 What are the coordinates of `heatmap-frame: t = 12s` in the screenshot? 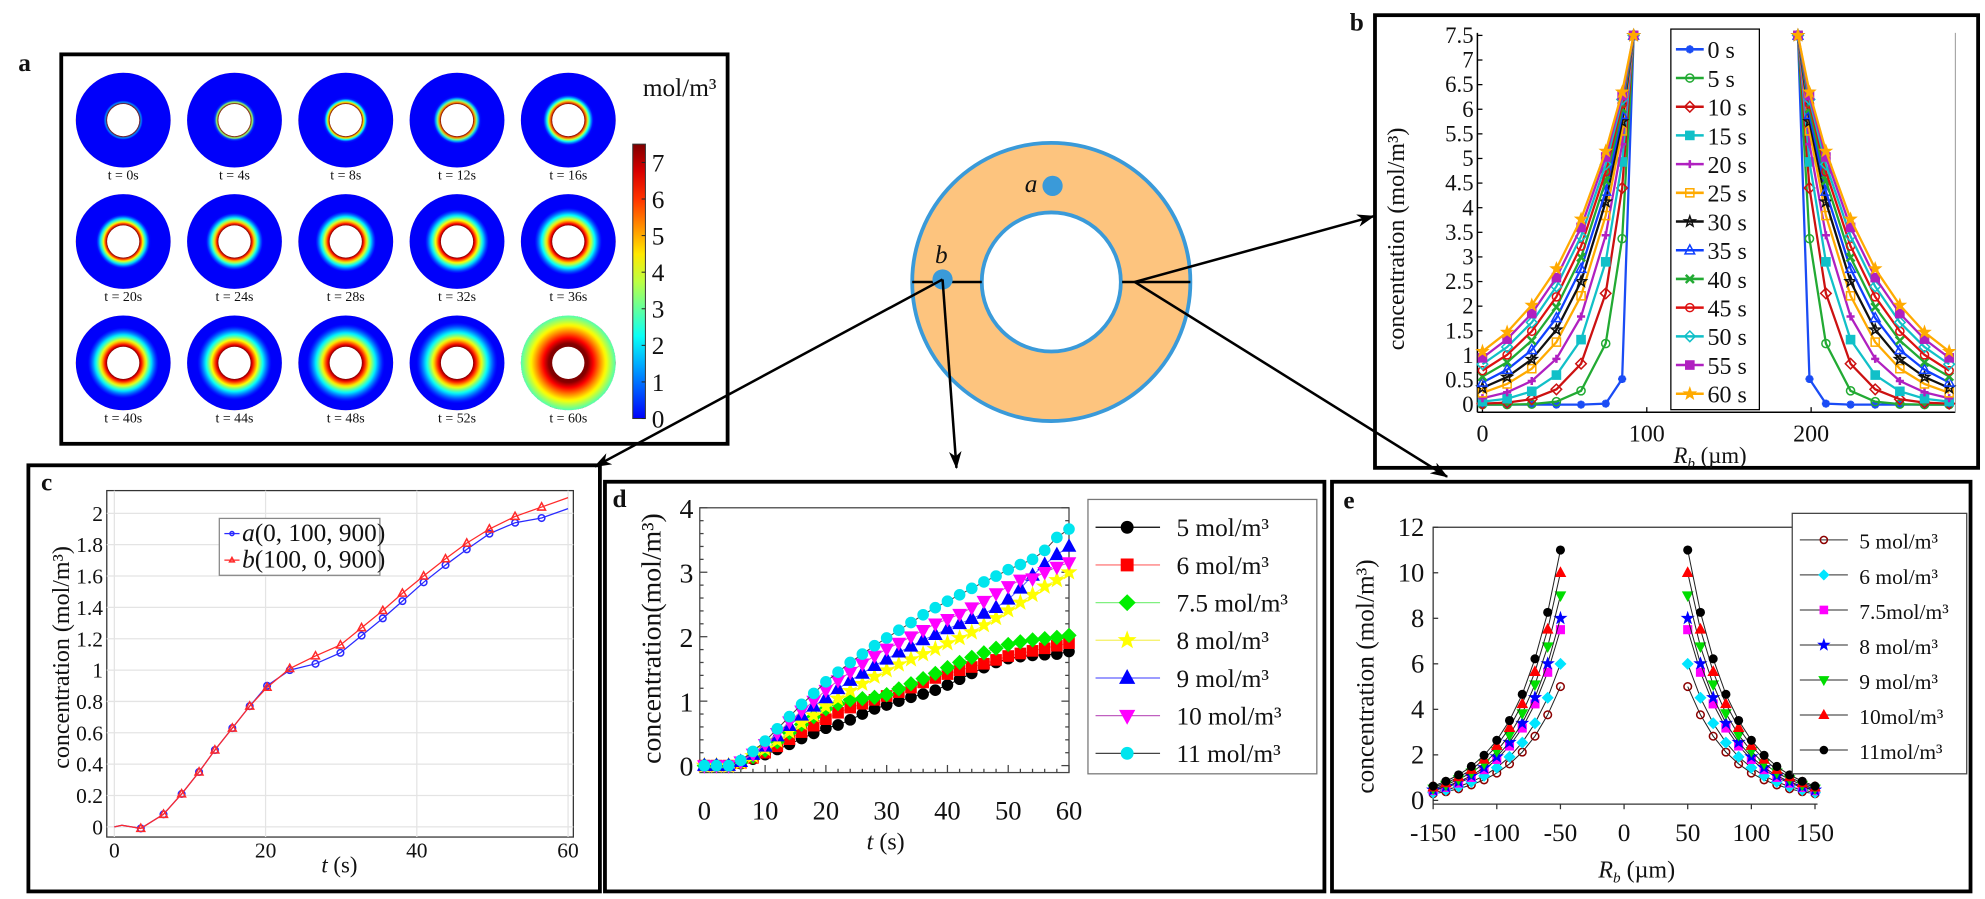 It's located at (457, 128).